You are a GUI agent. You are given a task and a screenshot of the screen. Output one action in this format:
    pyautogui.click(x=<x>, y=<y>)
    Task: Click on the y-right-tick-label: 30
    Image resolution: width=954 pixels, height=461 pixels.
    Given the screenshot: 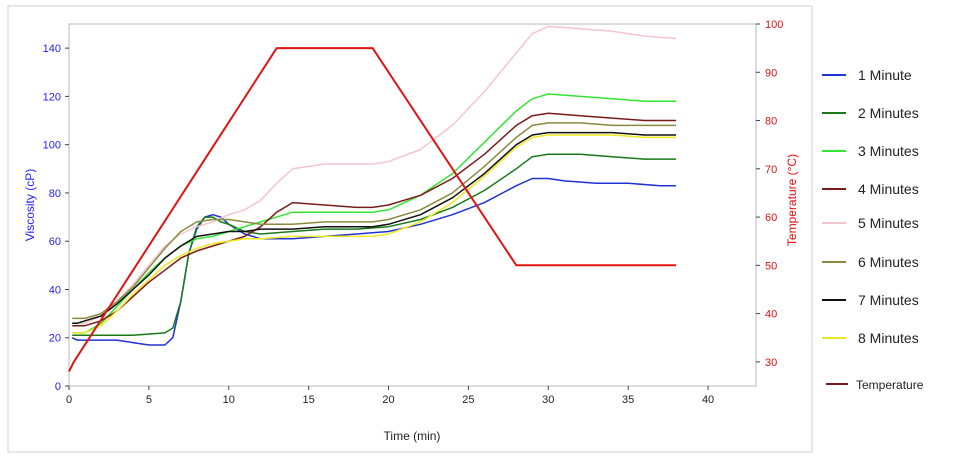 What is the action you would take?
    pyautogui.click(x=771, y=363)
    